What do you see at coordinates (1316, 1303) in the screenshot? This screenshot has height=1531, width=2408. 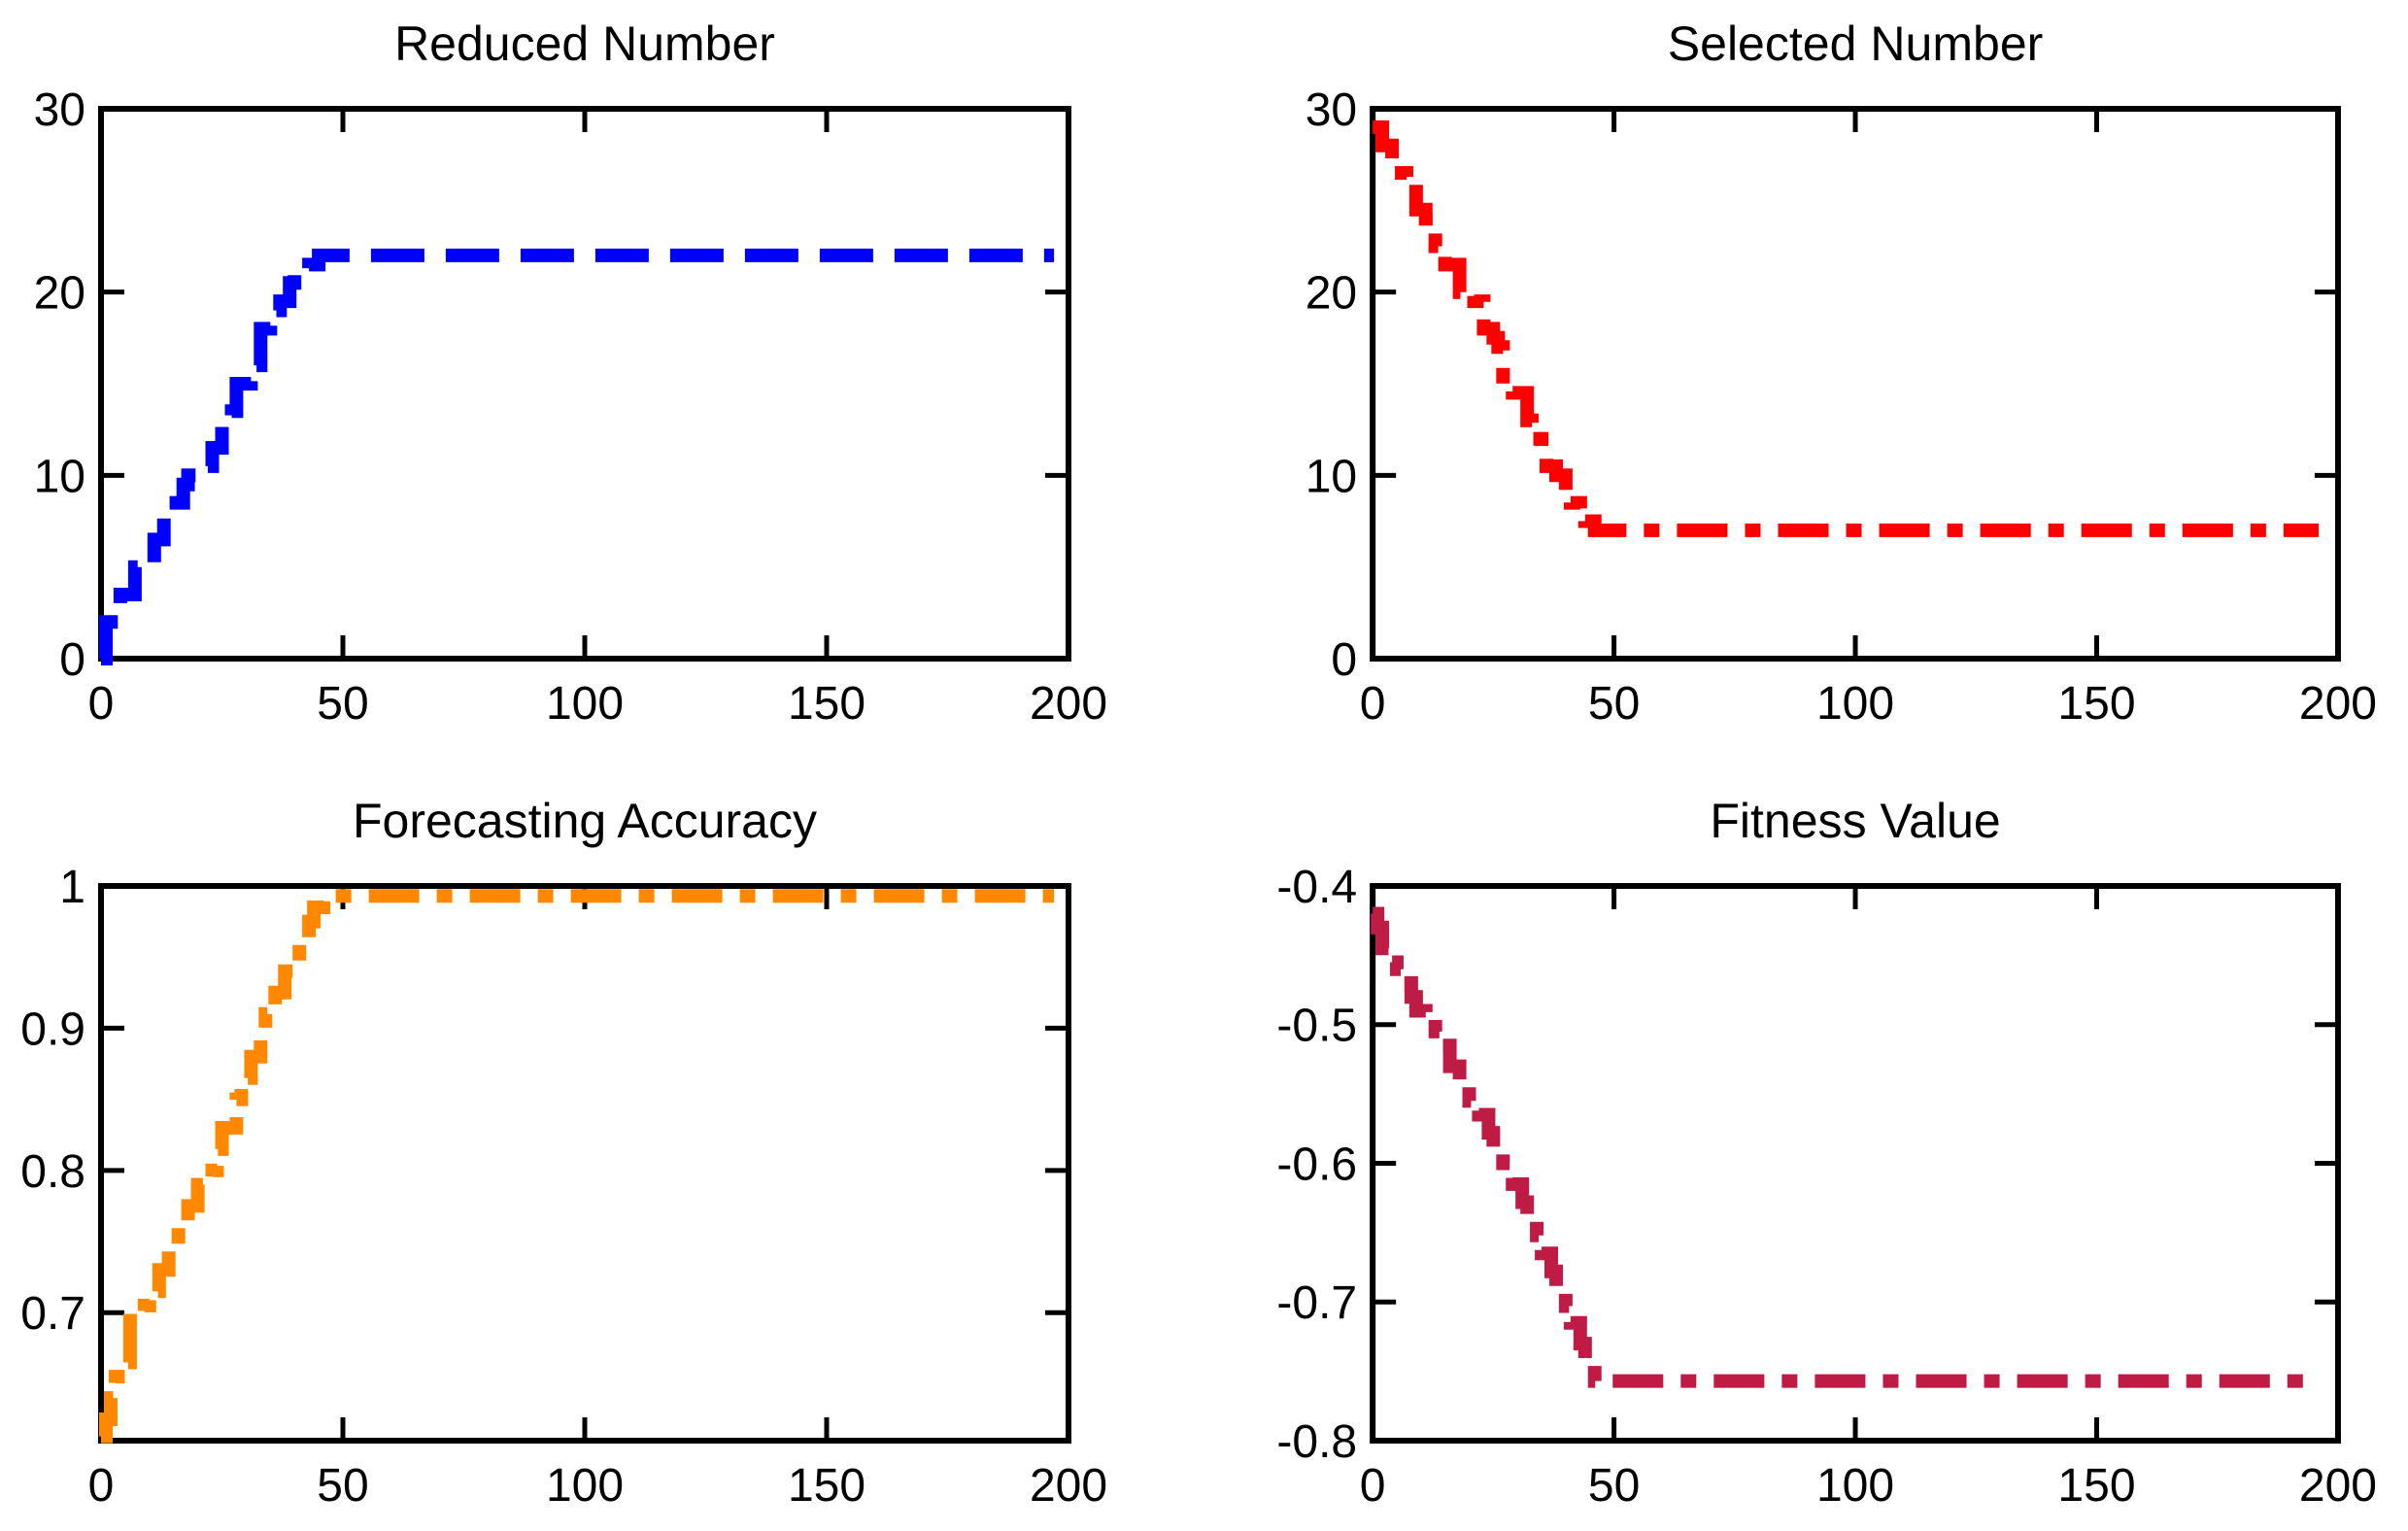 I see `y-tick-label: -0.7` at bounding box center [1316, 1303].